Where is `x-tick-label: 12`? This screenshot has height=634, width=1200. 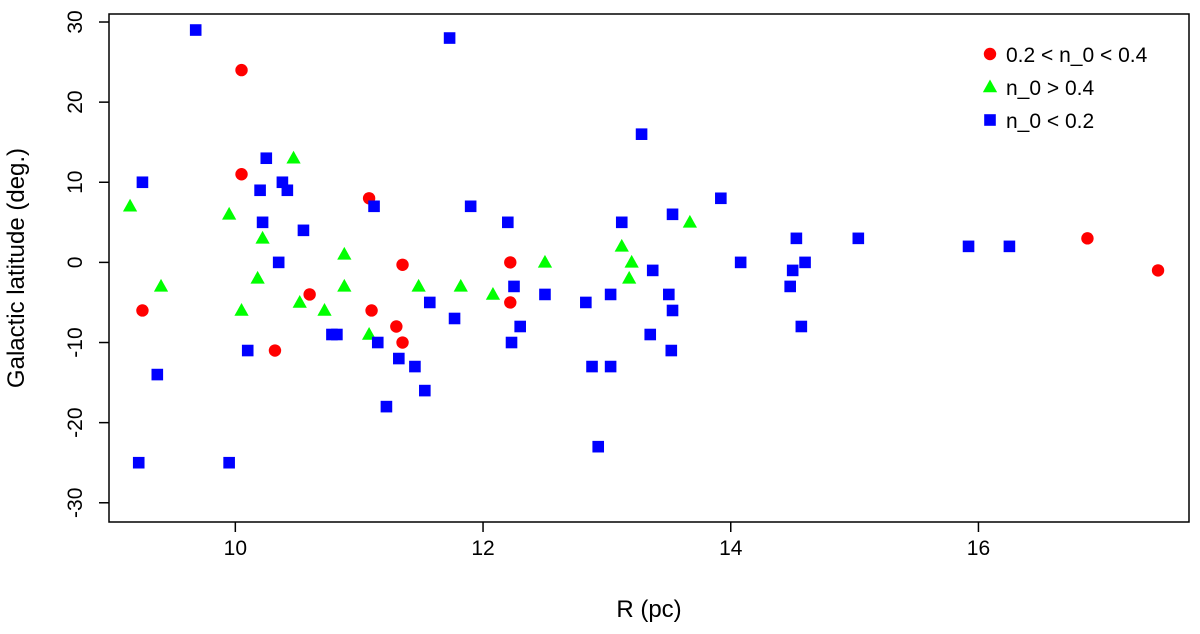
x-tick-label: 12 is located at coordinates (482, 548).